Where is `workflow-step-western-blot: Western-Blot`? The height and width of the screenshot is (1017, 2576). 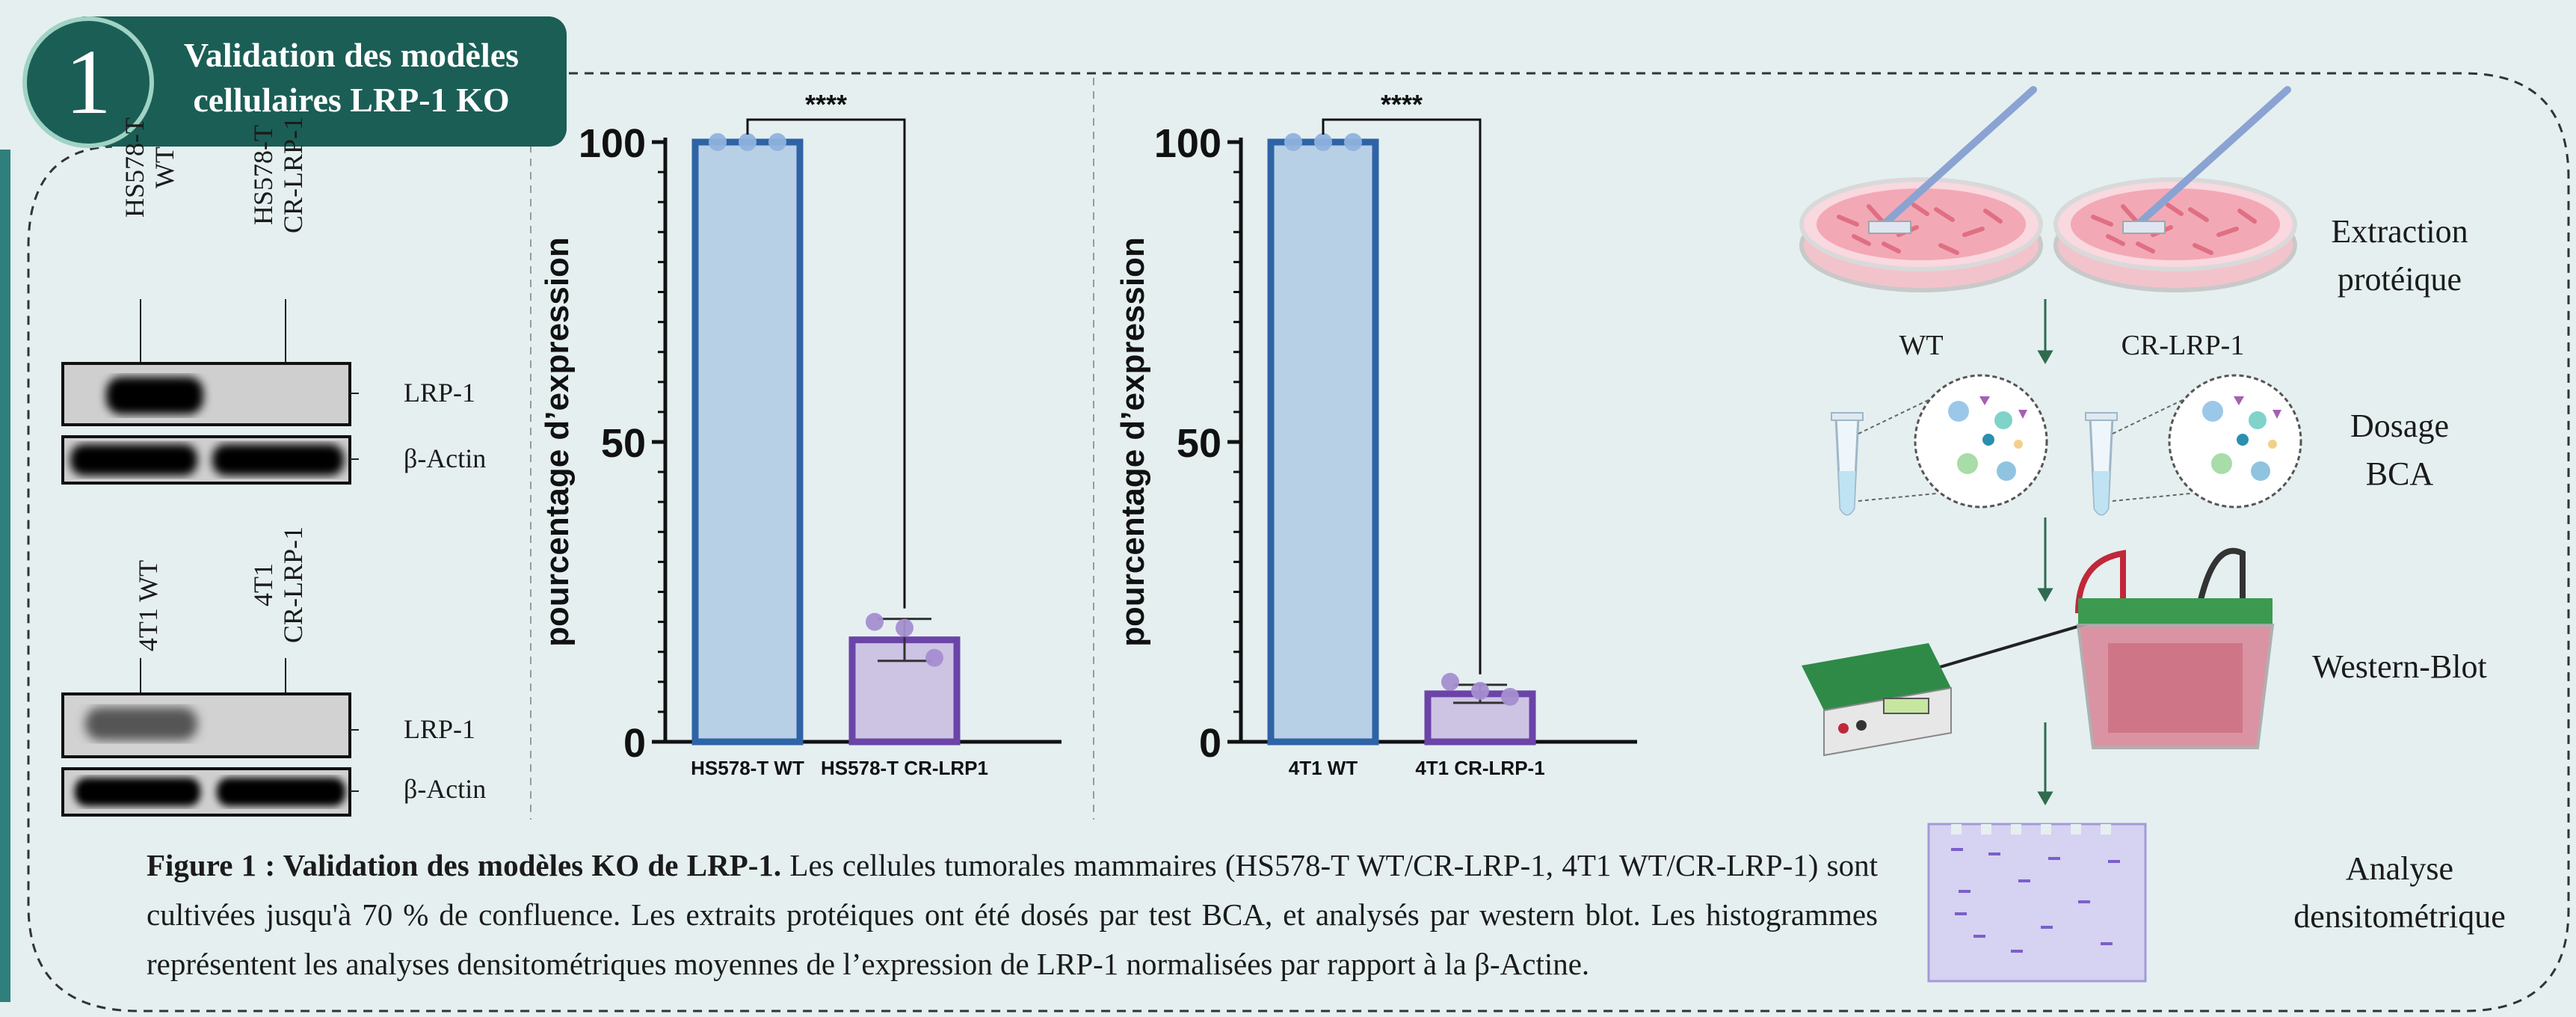
workflow-step-western-blot: Western-Blot is located at coordinates (2399, 666).